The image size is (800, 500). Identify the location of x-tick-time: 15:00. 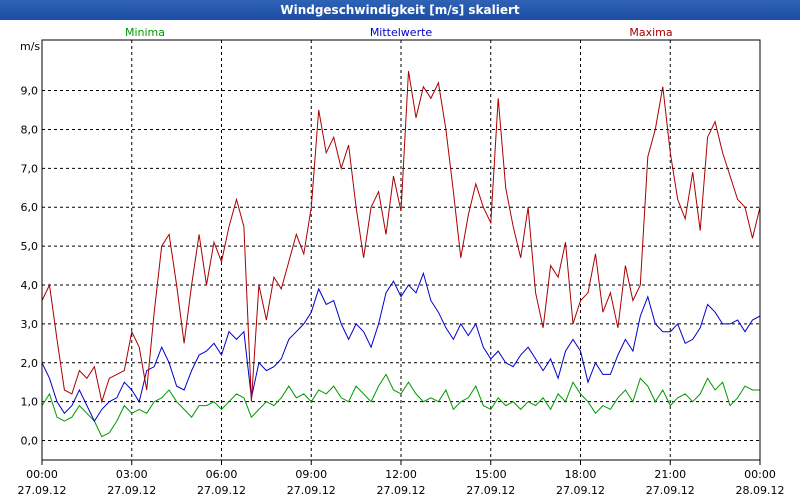
(491, 474).